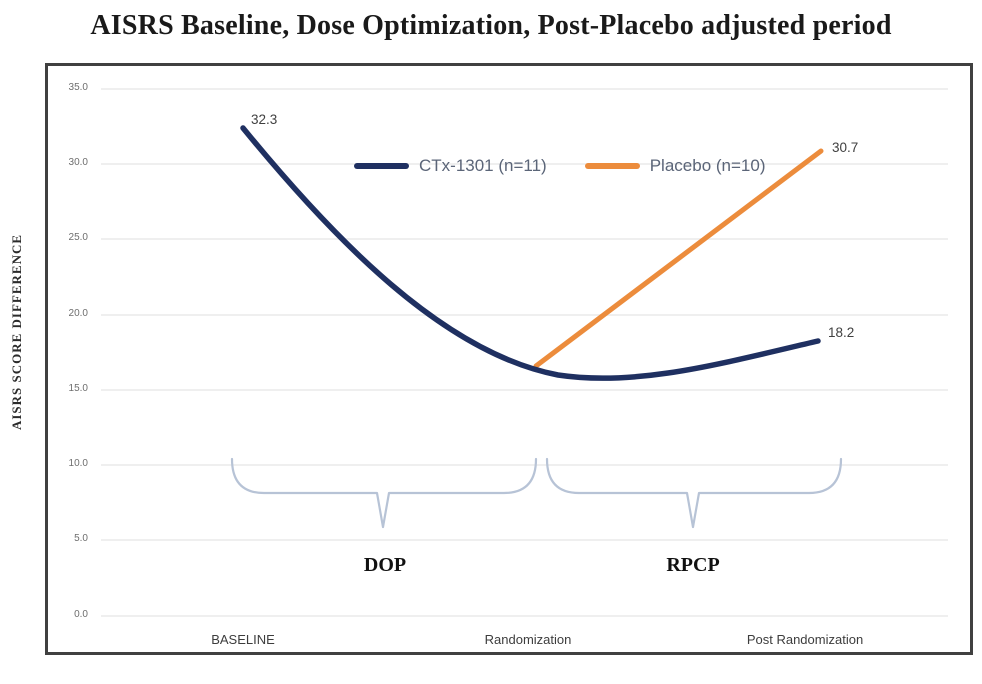 The width and height of the screenshot is (982, 684). I want to click on y-tick-label: 35.0, so click(78, 87).